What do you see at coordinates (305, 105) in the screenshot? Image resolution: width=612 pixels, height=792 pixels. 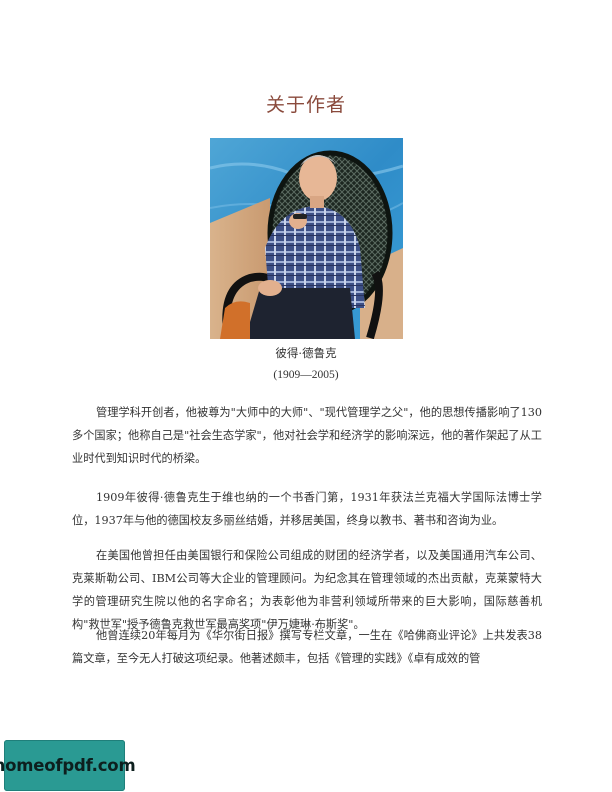 I see `page-title: 关于作者` at bounding box center [305, 105].